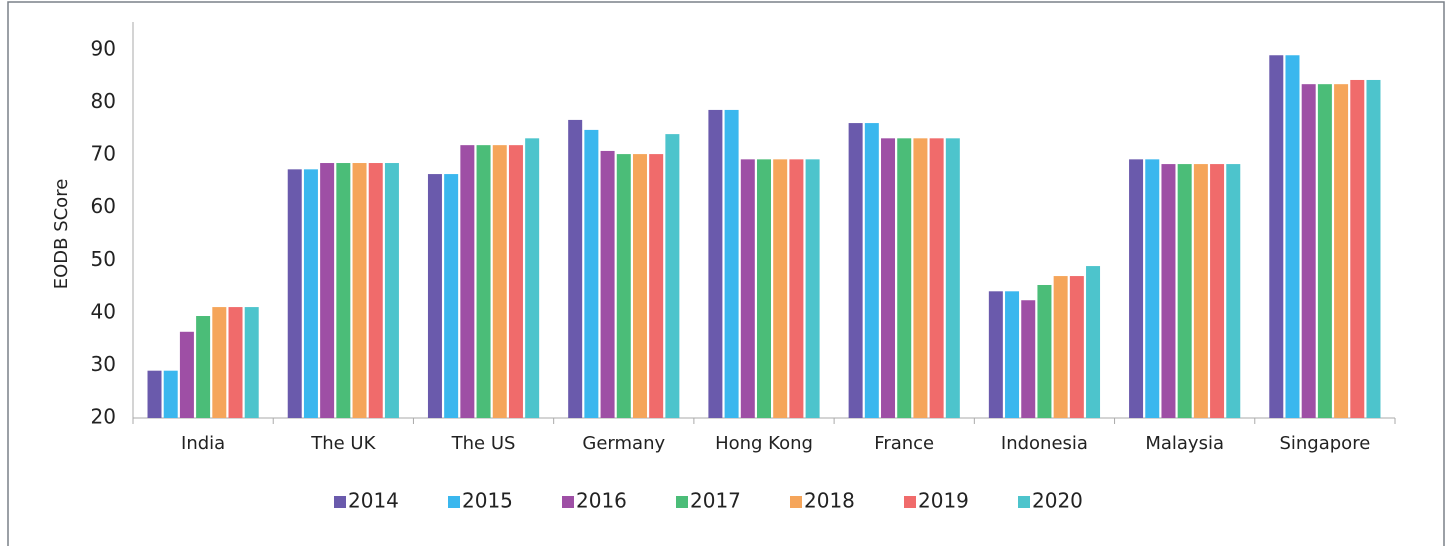 Image resolution: width=1451 pixels, height=546 pixels. Describe the element at coordinates (829, 501) in the screenshot. I see `legend-label: 2018` at that location.